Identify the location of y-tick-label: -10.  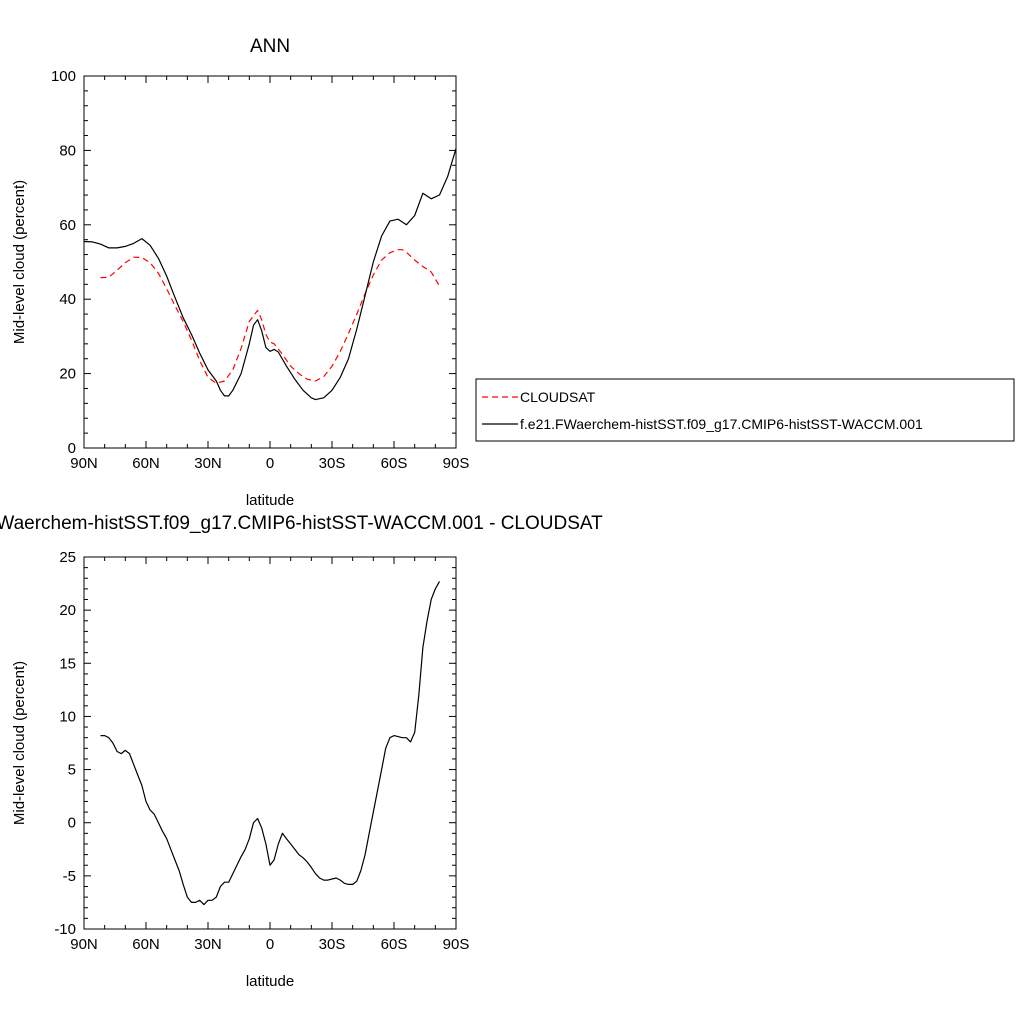
(65, 929).